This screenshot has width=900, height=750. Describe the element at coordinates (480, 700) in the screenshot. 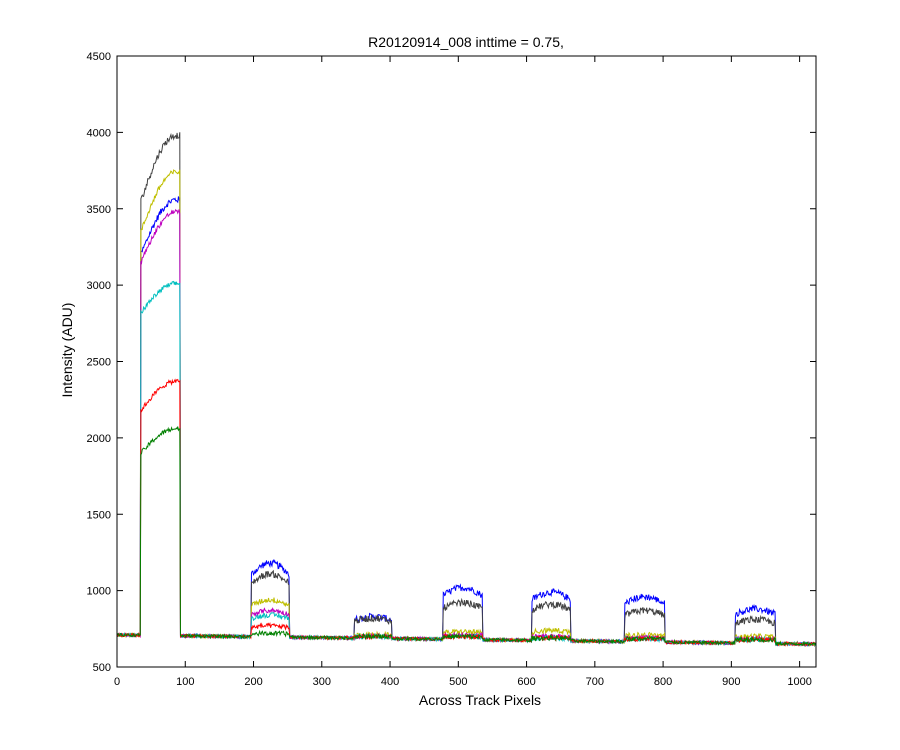

I see `x-axis-label: Across Track Pixels` at that location.